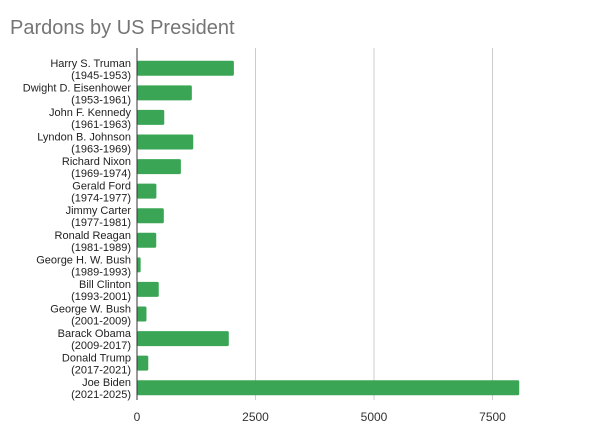 The width and height of the screenshot is (599, 434). Describe the element at coordinates (105, 285) in the screenshot. I see `category-label: Bill Clinton` at that location.